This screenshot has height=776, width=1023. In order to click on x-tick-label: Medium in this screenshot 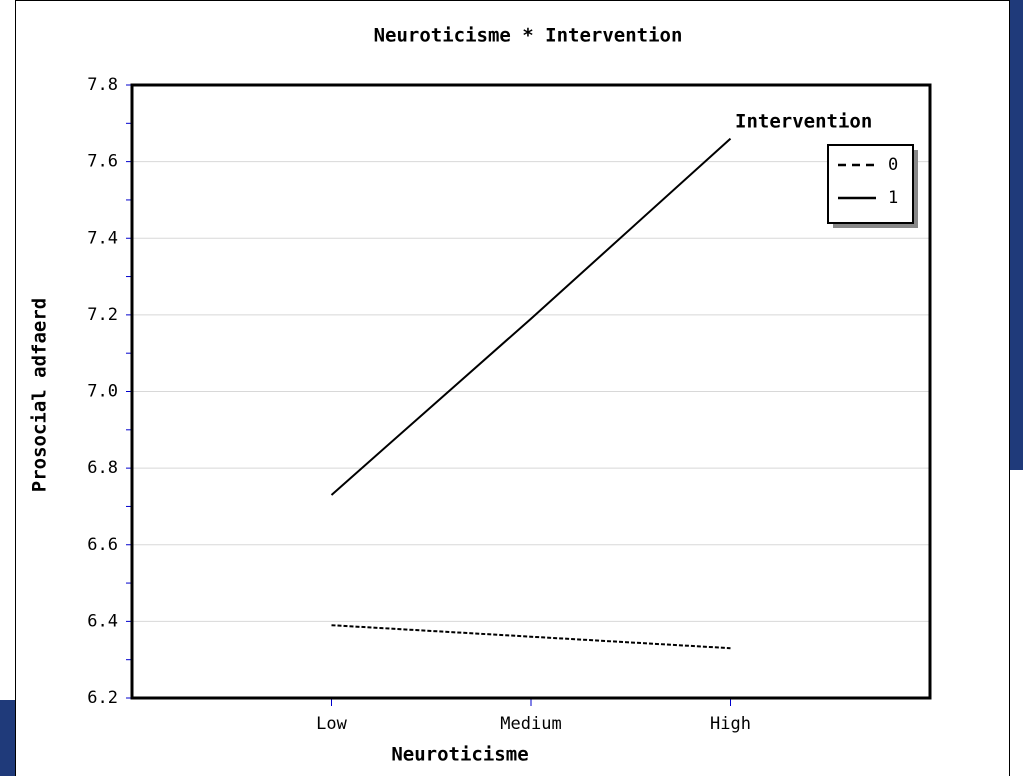, I will do `click(530, 724)`.